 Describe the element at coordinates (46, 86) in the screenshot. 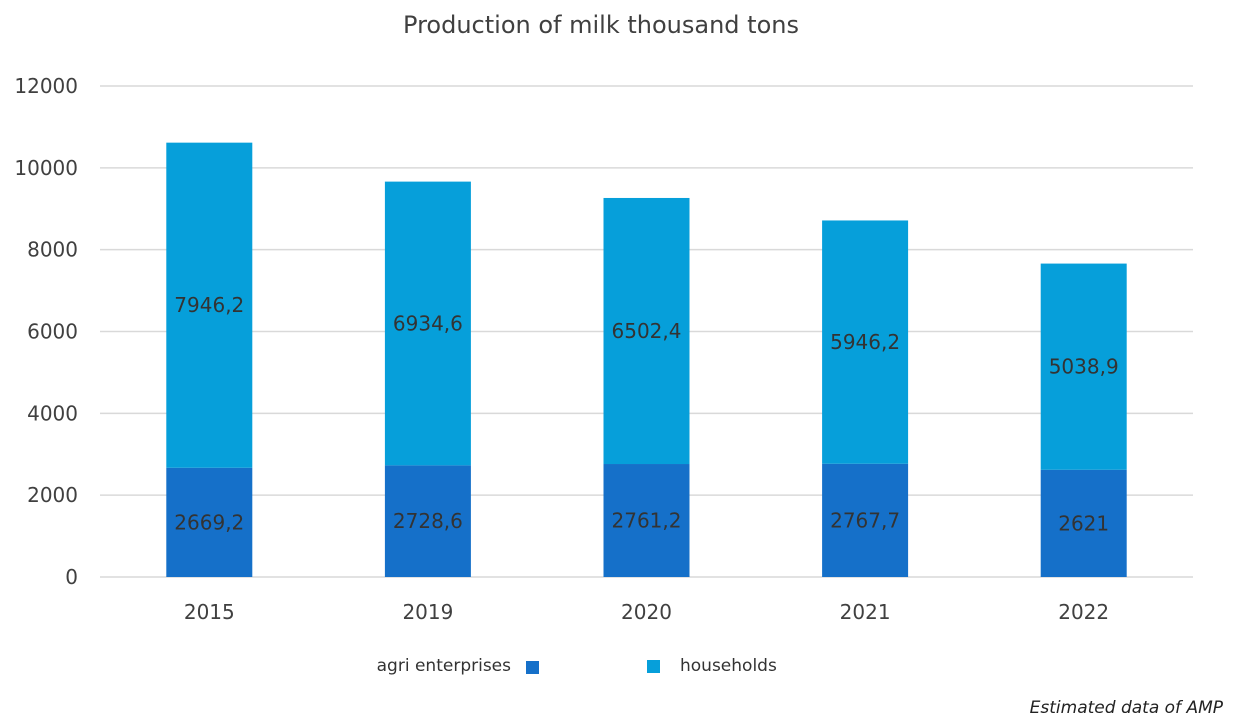

I see `y-tick-label: 12000` at that location.